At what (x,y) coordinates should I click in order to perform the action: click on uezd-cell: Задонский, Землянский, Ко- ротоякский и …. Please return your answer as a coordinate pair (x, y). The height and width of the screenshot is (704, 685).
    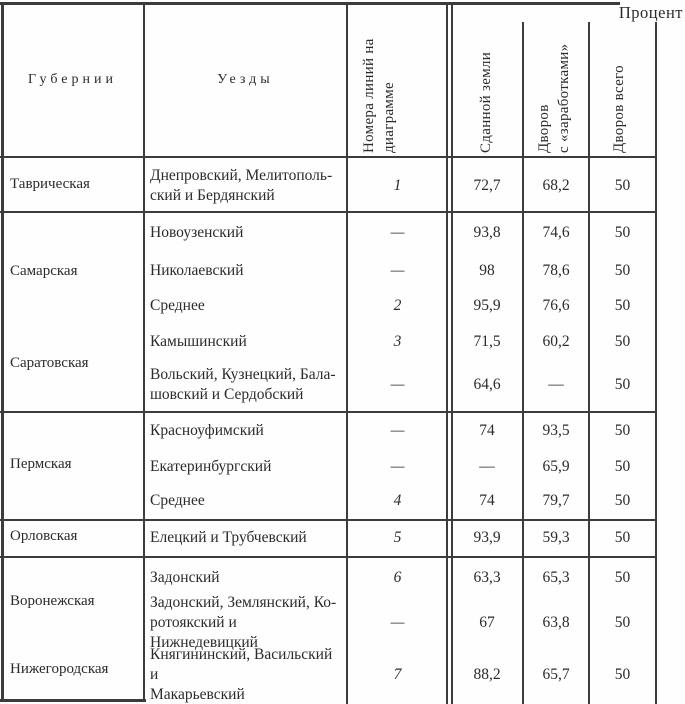
    Looking at the image, I should click on (243, 622).